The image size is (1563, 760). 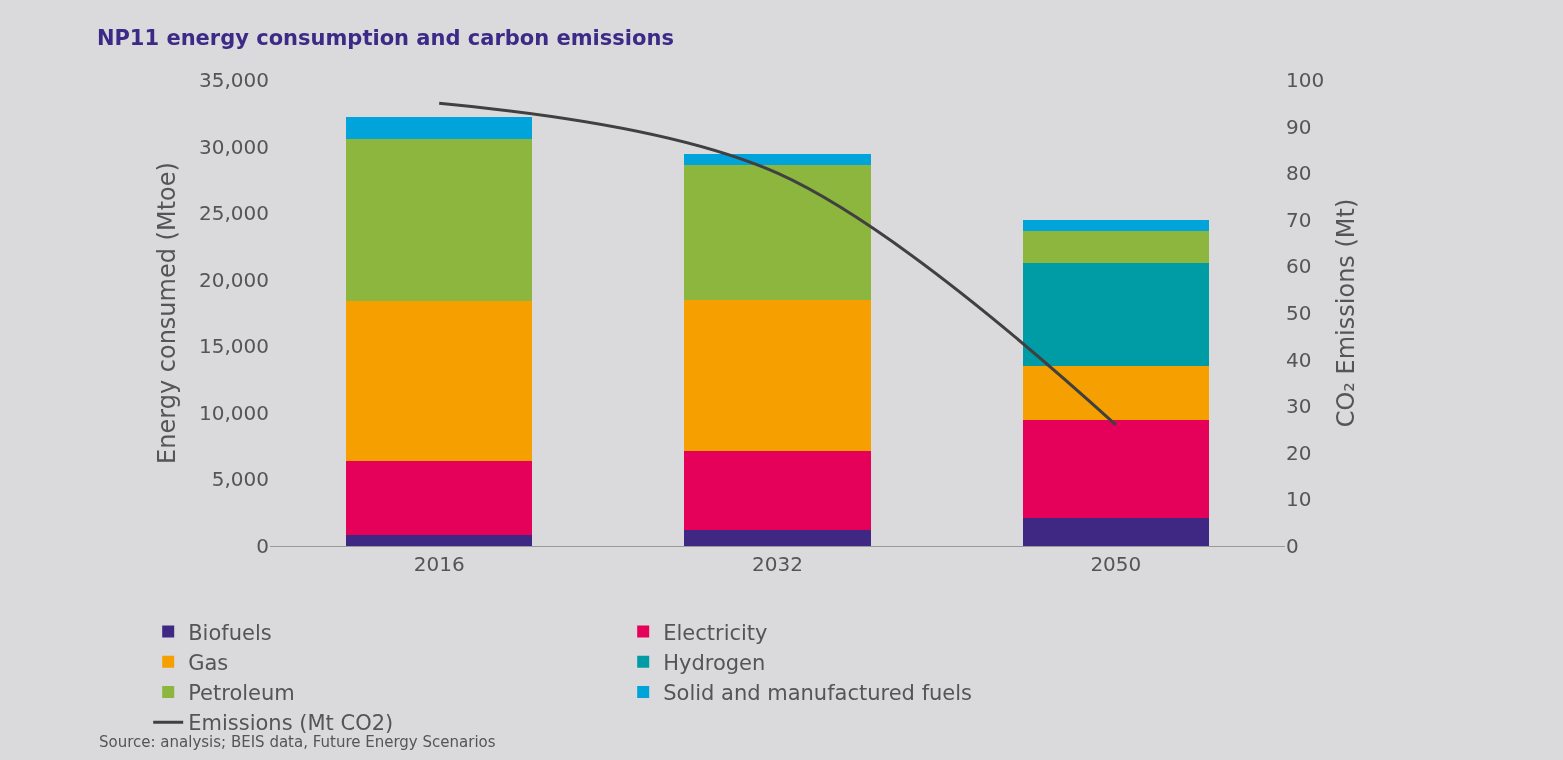 I want to click on y2-tick-label: 70, so click(x=1299, y=219).